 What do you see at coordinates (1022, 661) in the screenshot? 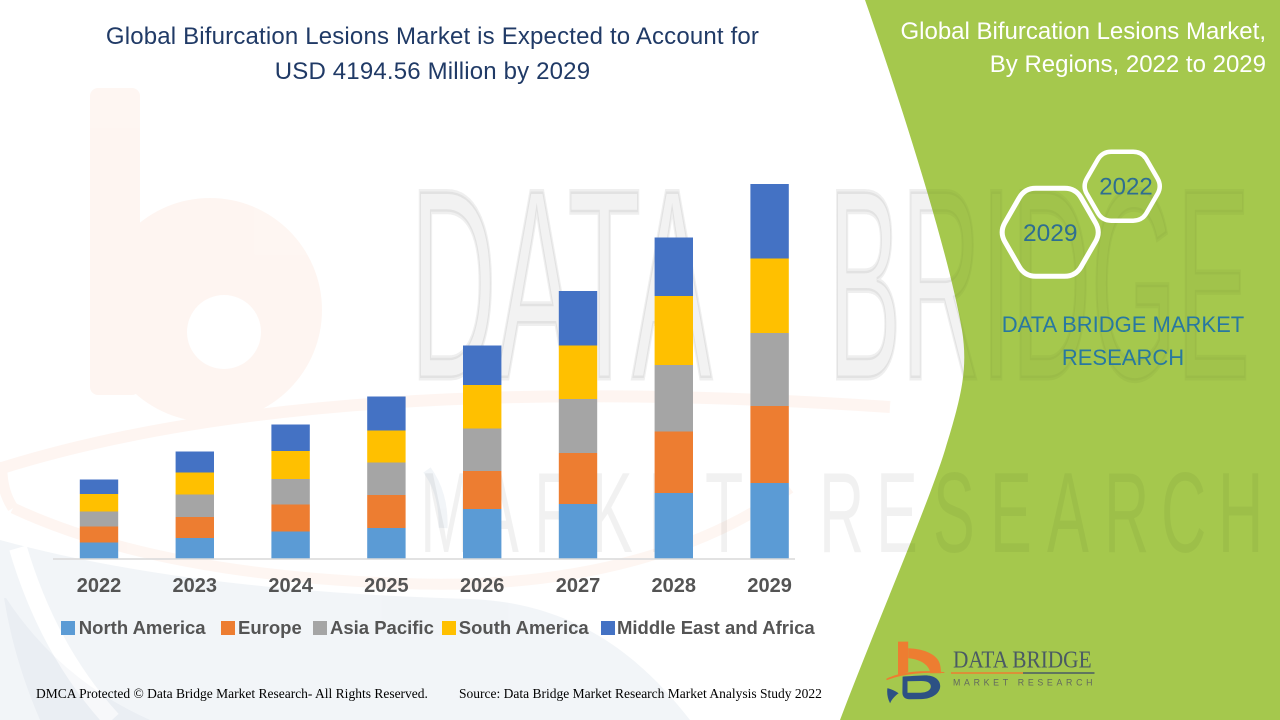
I see `svg-text: DATA BRIDGE` at bounding box center [1022, 661].